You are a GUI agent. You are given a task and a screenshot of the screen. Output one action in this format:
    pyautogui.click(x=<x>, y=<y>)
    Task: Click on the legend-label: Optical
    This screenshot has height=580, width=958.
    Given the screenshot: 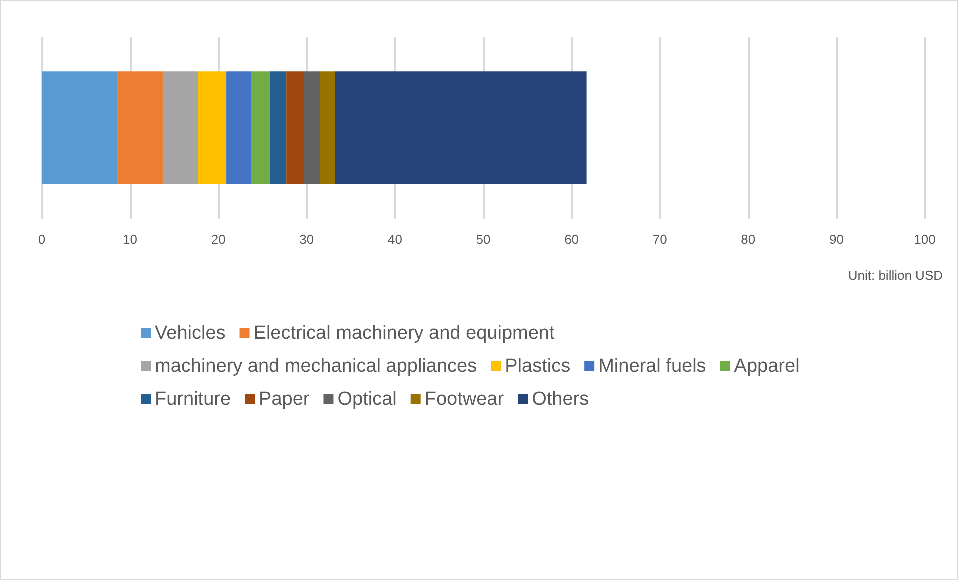 What is the action you would take?
    pyautogui.click(x=367, y=399)
    